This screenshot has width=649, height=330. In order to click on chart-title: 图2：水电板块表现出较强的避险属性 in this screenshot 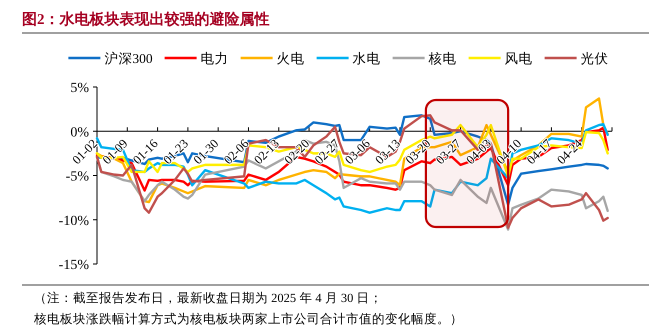, I will do `click(146, 19)`.